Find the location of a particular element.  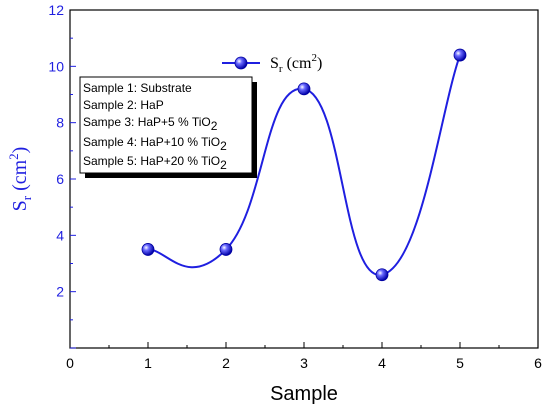

x-tick-label: 6 is located at coordinates (538, 363).